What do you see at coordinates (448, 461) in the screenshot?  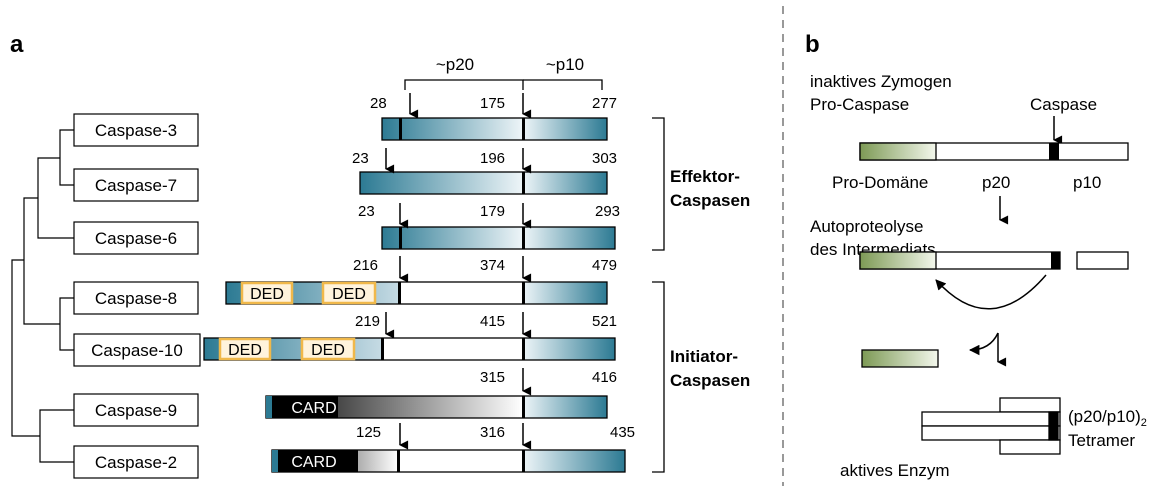 I see `caspase-2-bar` at bounding box center [448, 461].